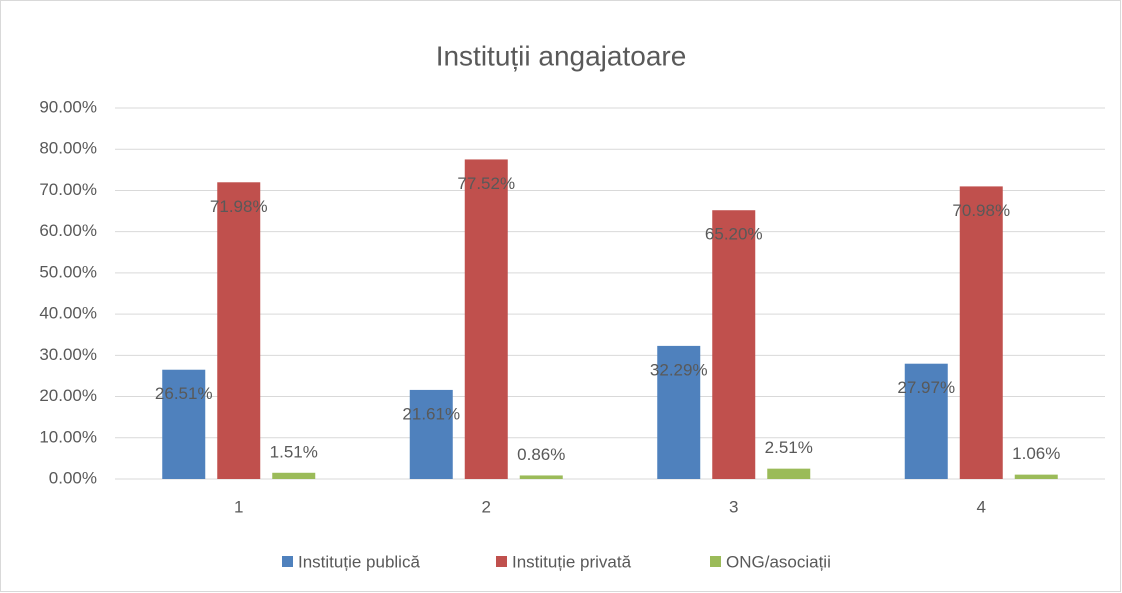 The height and width of the screenshot is (593, 1122). Describe the element at coordinates (359, 561) in the screenshot. I see `legend-label: Instituție publică` at that location.